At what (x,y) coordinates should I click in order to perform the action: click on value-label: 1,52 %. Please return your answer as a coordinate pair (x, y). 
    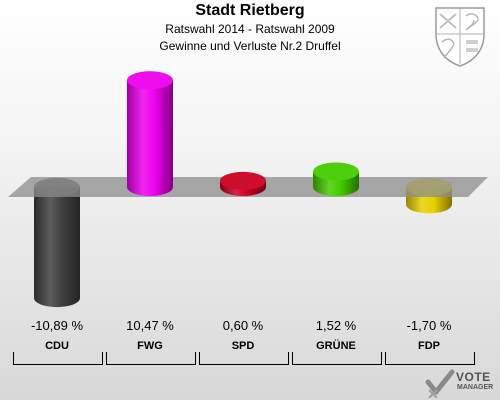
    Looking at the image, I should click on (336, 325).